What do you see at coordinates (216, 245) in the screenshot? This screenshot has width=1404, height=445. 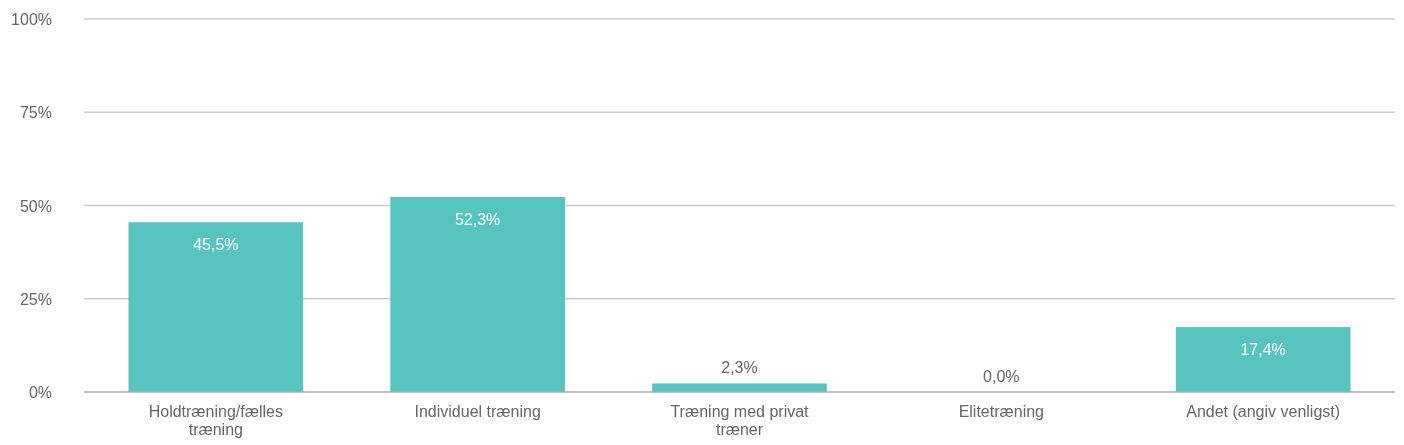 I see `data-label: 45,5%` at bounding box center [216, 245].